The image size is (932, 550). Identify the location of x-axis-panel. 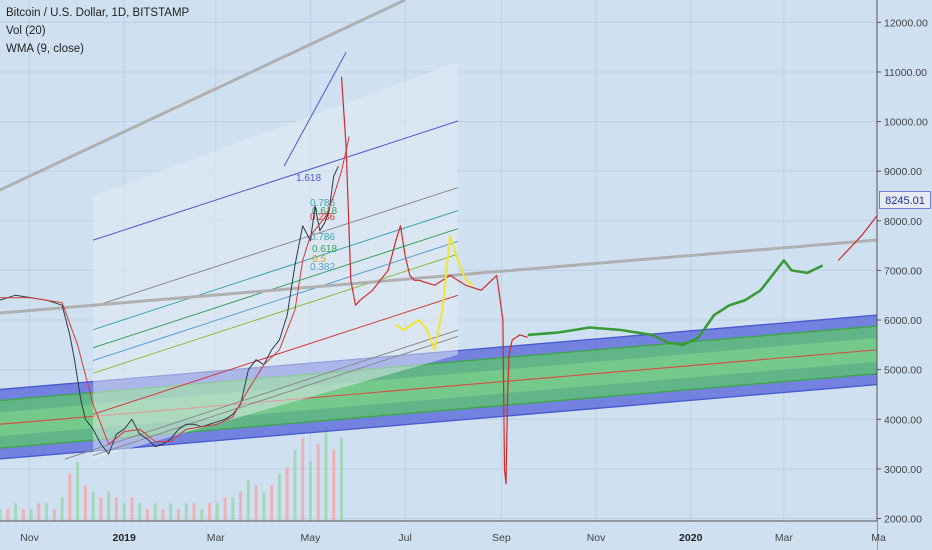
(438, 535).